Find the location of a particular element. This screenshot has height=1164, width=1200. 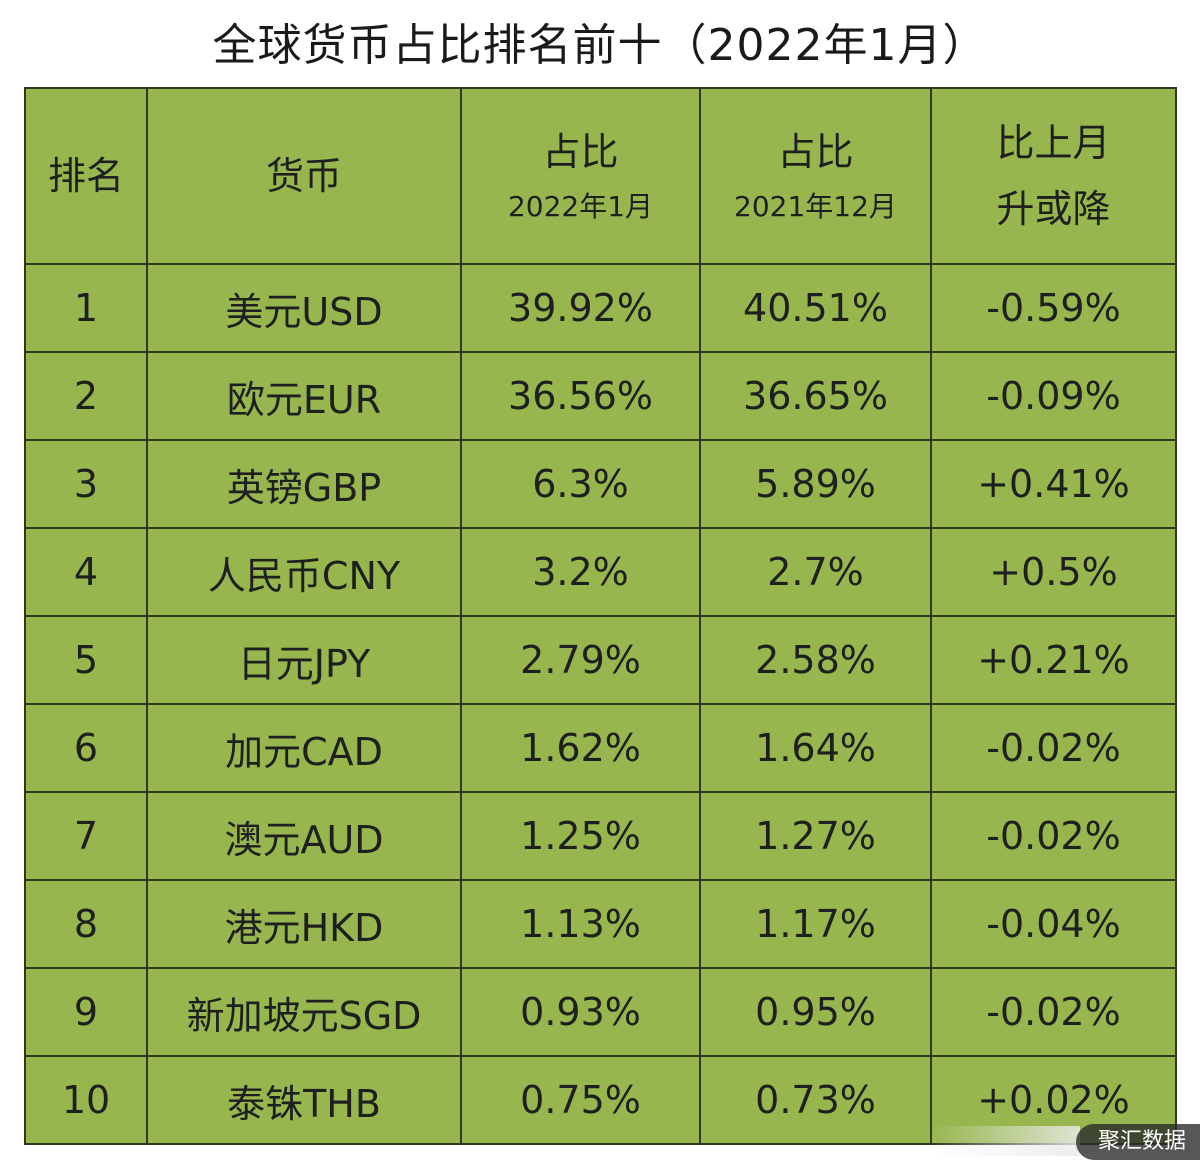

rank-cell: 2 is located at coordinates (86, 396).